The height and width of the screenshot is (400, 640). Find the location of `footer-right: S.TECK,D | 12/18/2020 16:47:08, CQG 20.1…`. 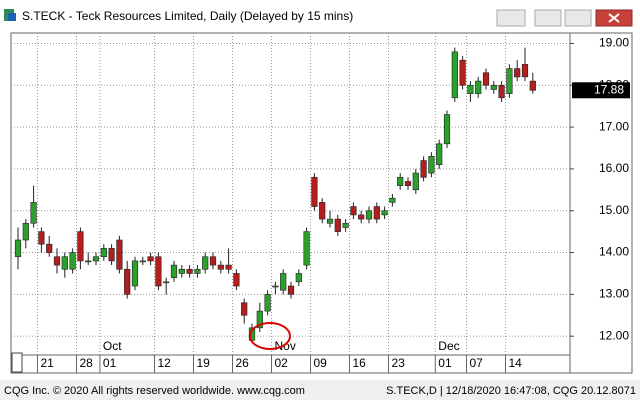

footer-right: S.TECK,D | 12/18/2020 16:47:08, CQG 20.1… is located at coordinates (511, 391).